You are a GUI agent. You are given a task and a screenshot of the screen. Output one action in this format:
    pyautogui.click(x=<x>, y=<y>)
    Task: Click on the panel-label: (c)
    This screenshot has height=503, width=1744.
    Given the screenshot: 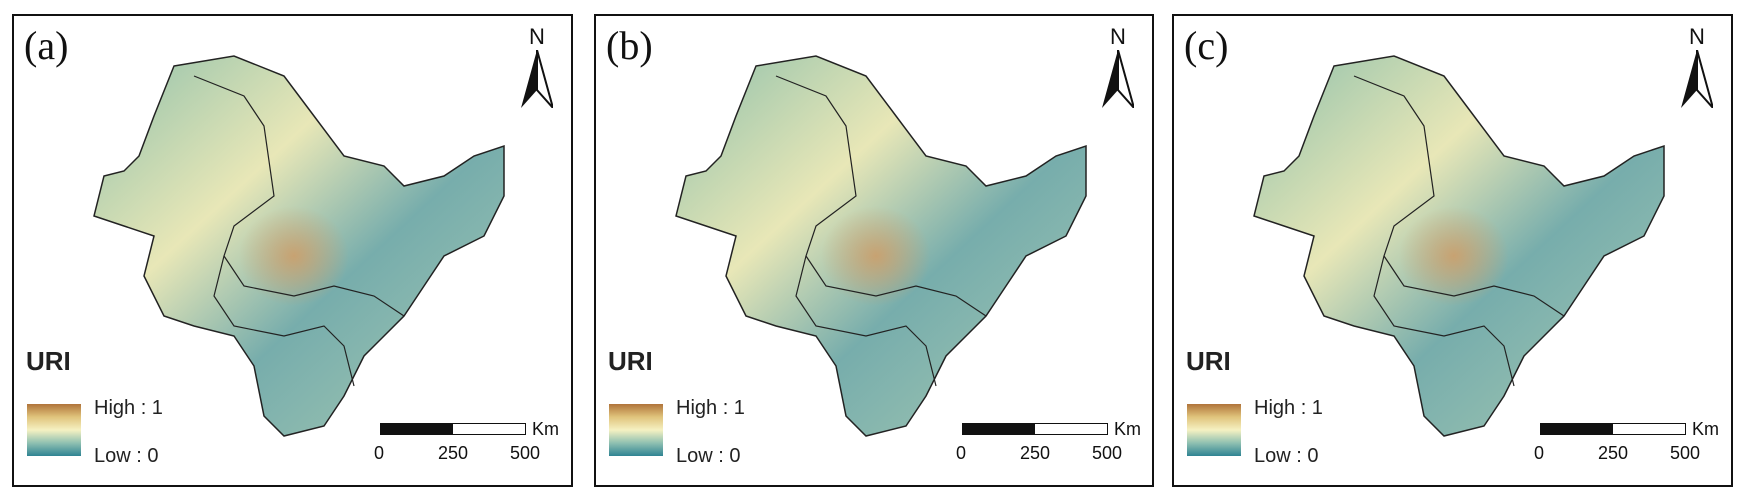 What is the action you would take?
    pyautogui.click(x=1206, y=45)
    